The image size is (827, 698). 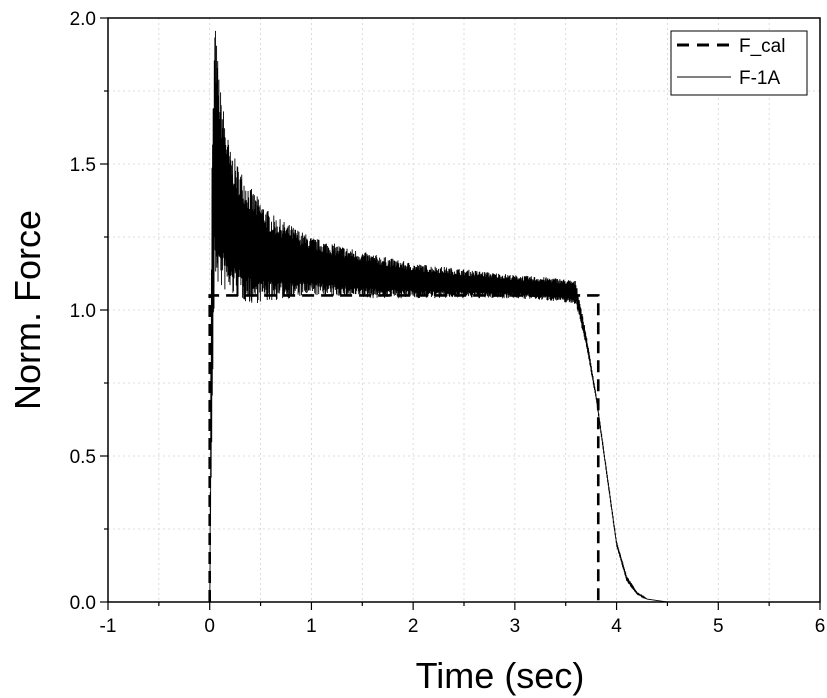 I want to click on x-tick-label: 4, so click(x=616, y=626).